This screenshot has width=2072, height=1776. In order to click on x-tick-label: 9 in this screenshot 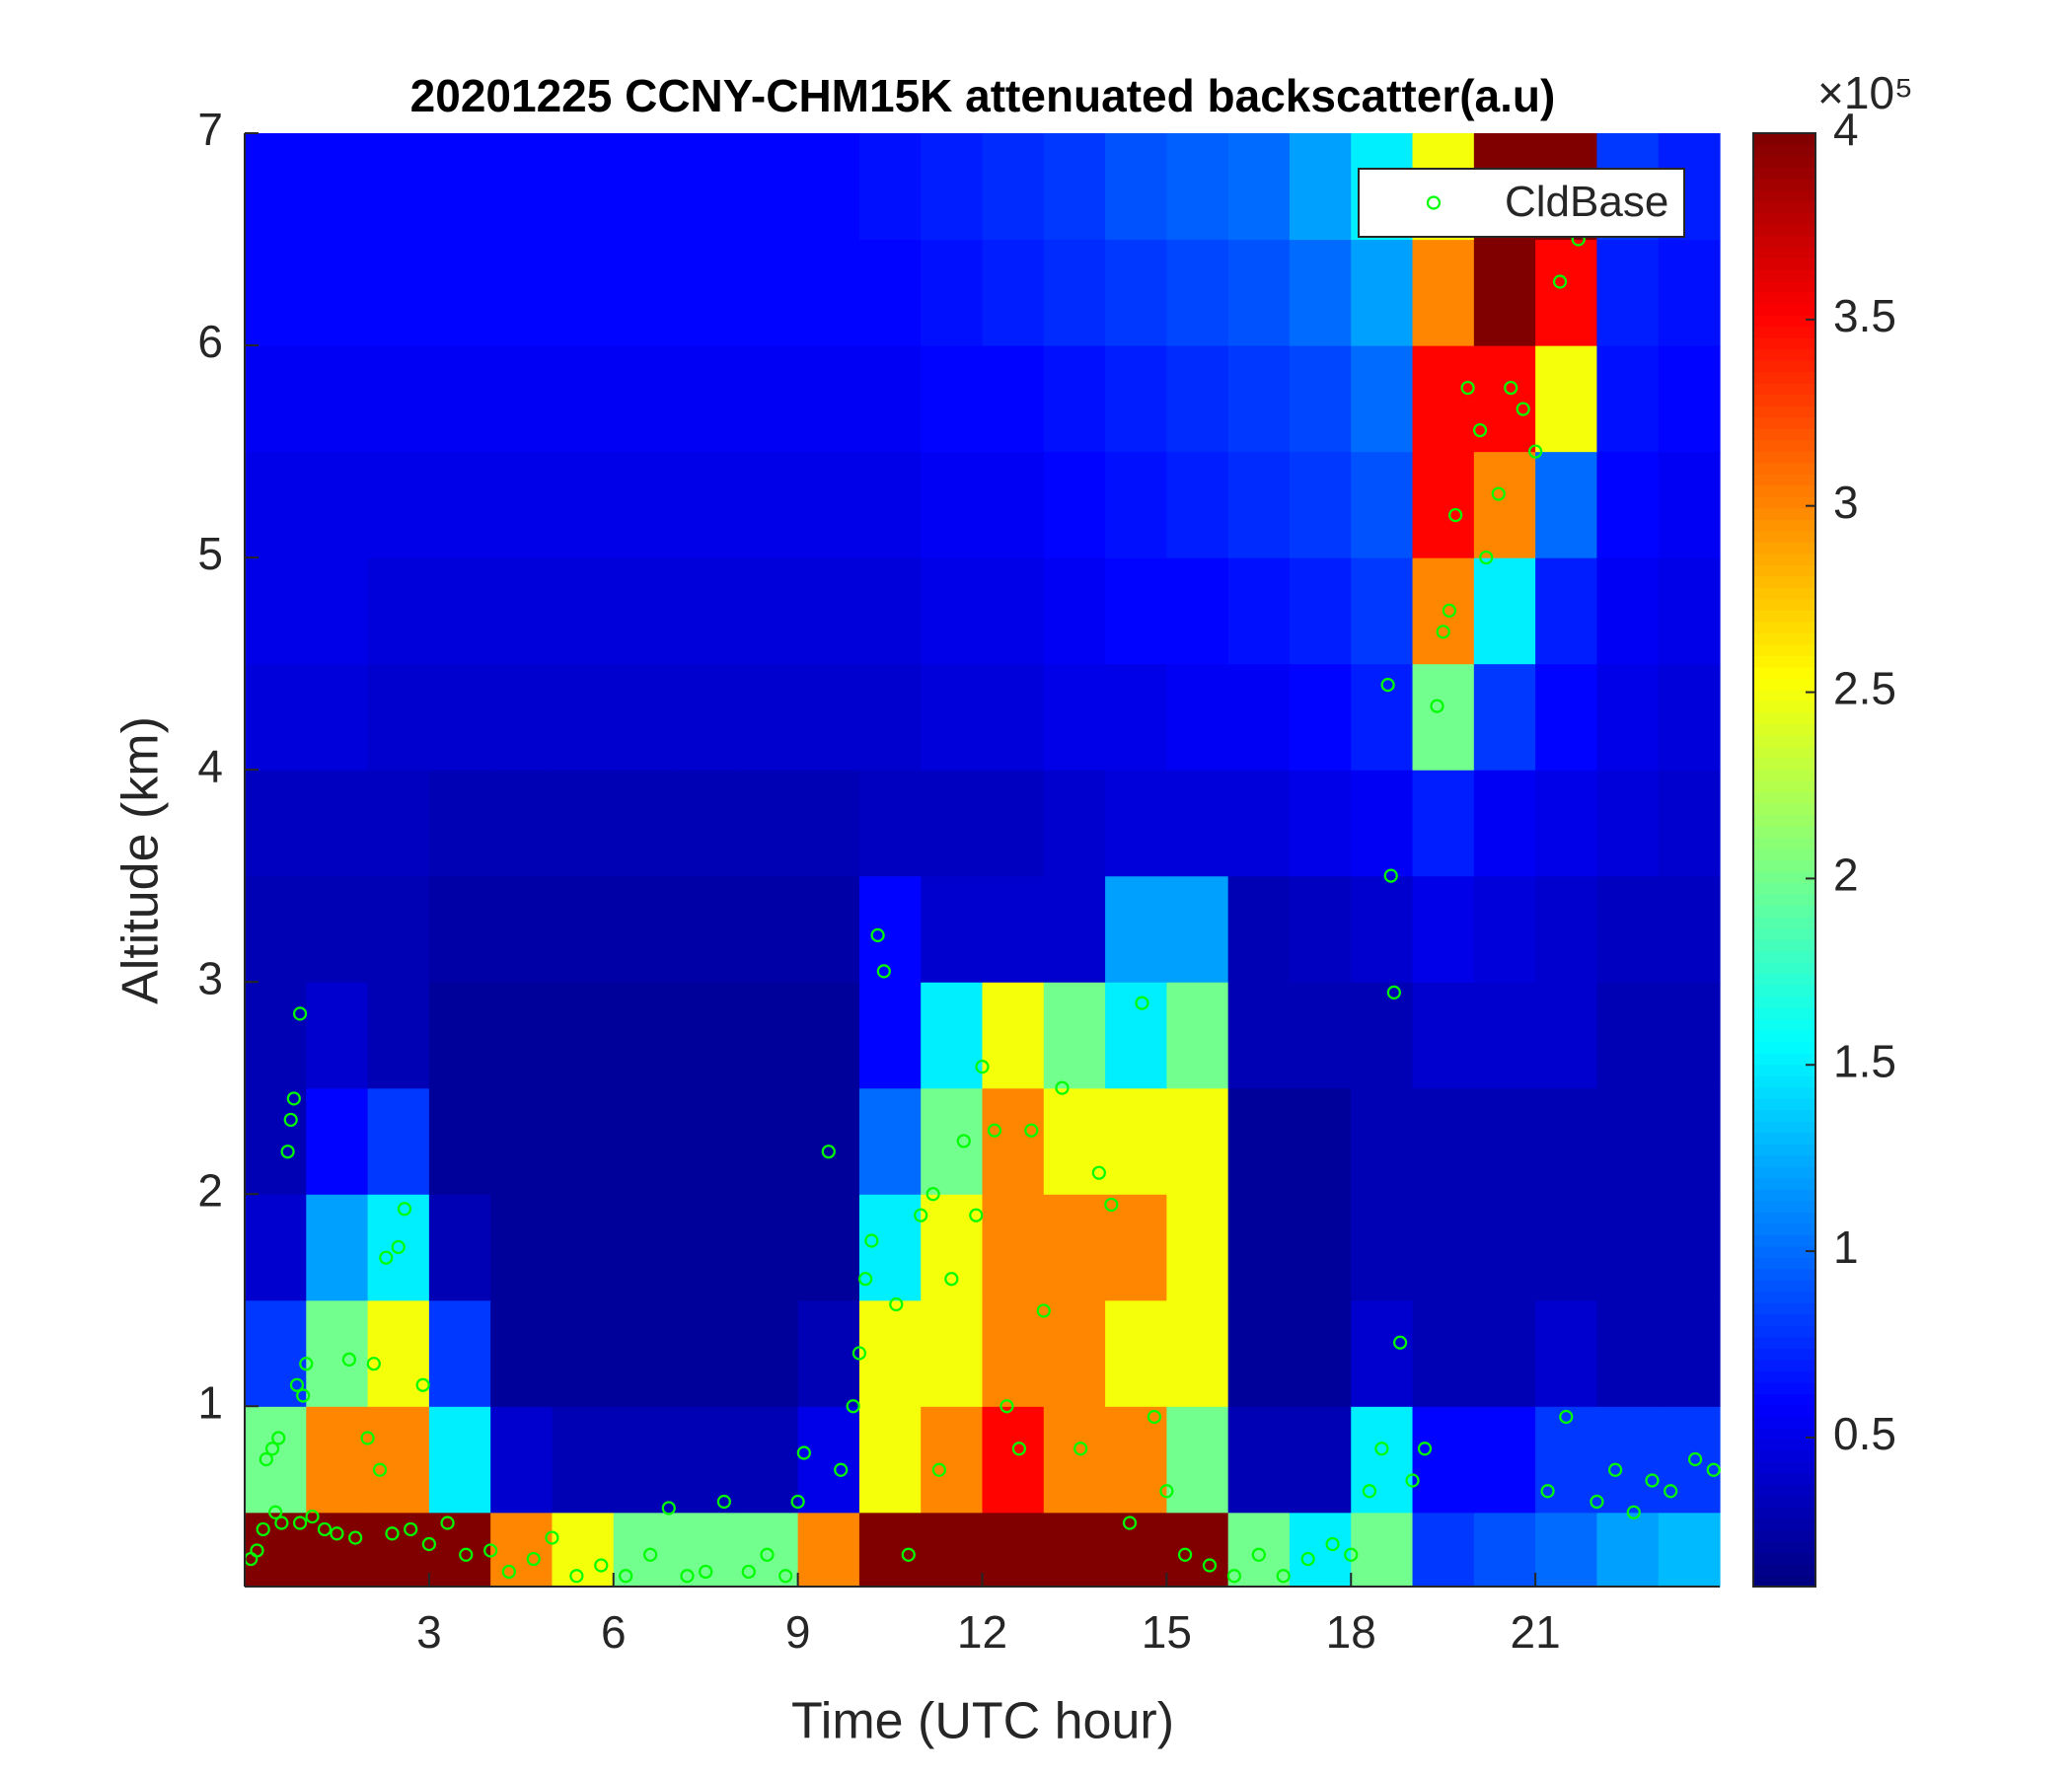, I will do `click(798, 1632)`.